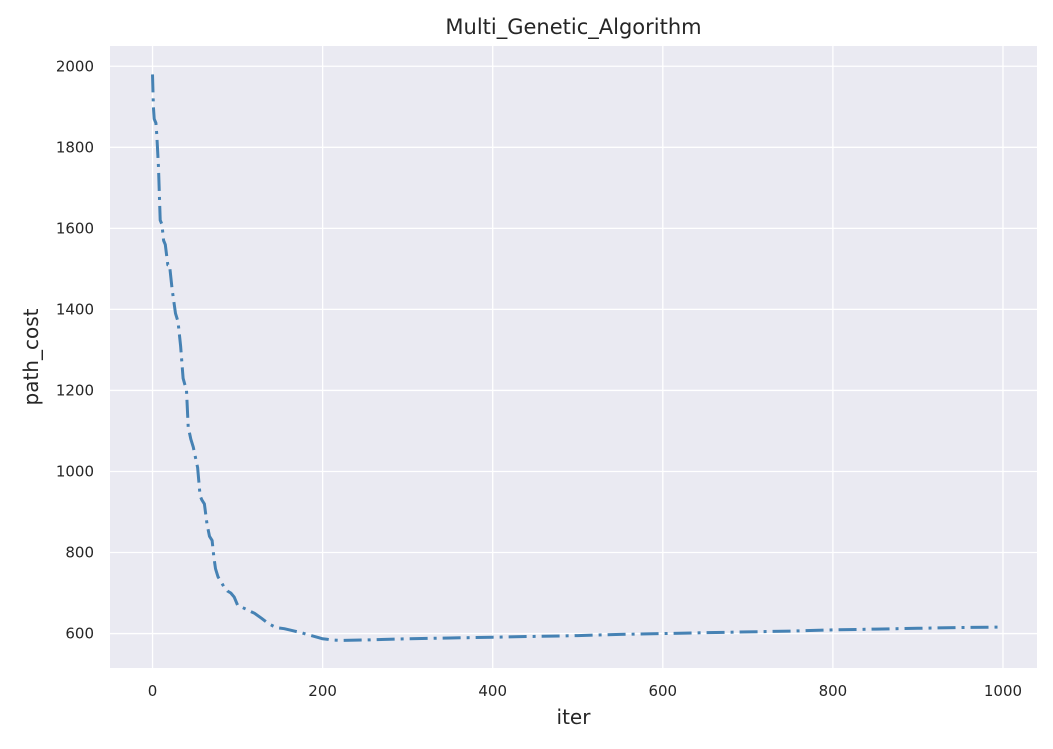 This screenshot has width=1053, height=749. Describe the element at coordinates (662, 691) in the screenshot. I see `x-tick-label: 600` at that location.